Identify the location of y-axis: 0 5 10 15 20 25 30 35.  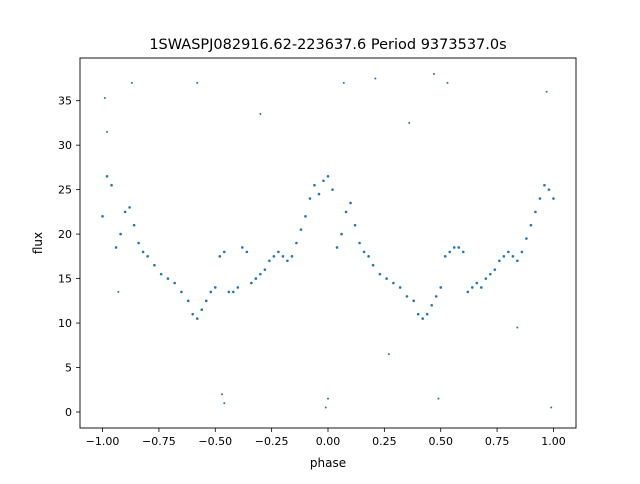
(69, 257).